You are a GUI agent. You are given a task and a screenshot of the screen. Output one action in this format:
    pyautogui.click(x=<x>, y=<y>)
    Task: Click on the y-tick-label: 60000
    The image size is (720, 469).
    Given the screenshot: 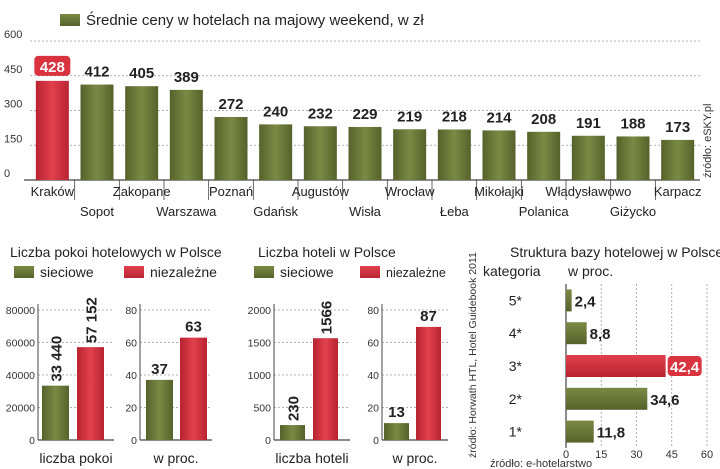 What is the action you would take?
    pyautogui.click(x=20, y=344)
    